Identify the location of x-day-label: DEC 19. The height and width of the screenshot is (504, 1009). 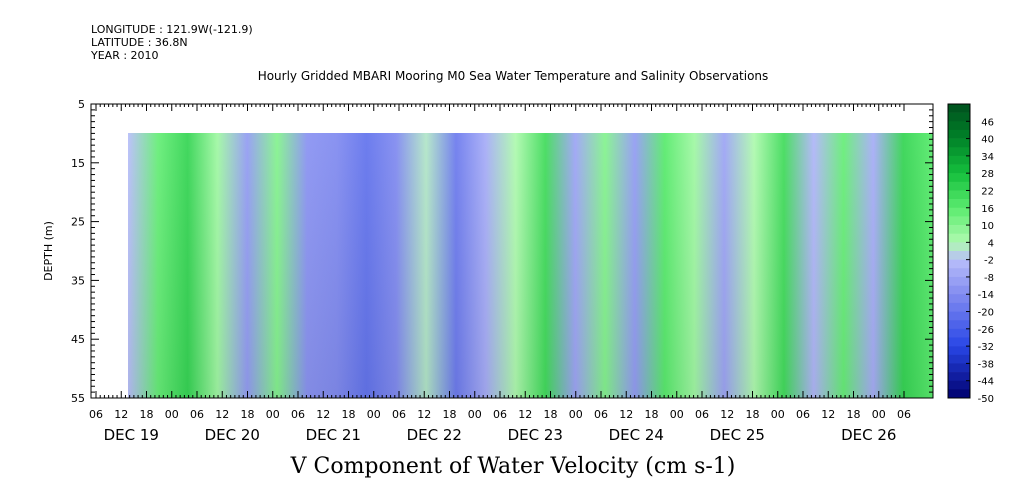
(131, 435).